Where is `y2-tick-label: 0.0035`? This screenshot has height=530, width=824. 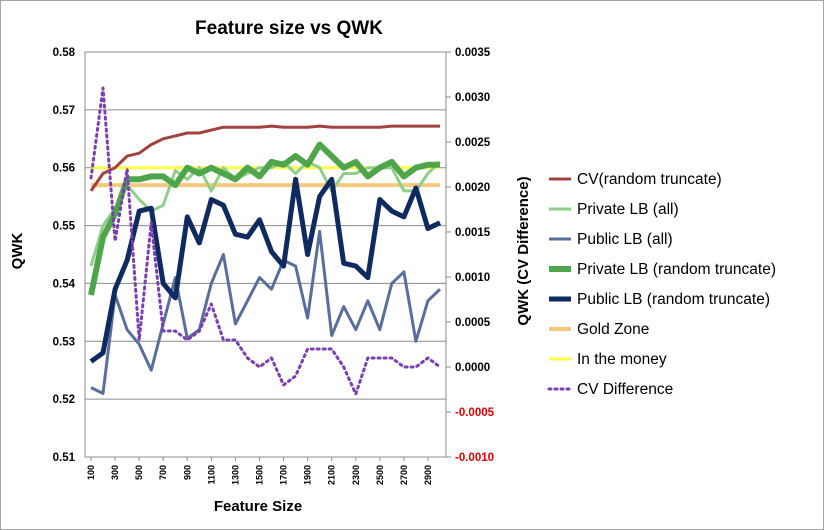 y2-tick-label: 0.0035 is located at coordinates (473, 53).